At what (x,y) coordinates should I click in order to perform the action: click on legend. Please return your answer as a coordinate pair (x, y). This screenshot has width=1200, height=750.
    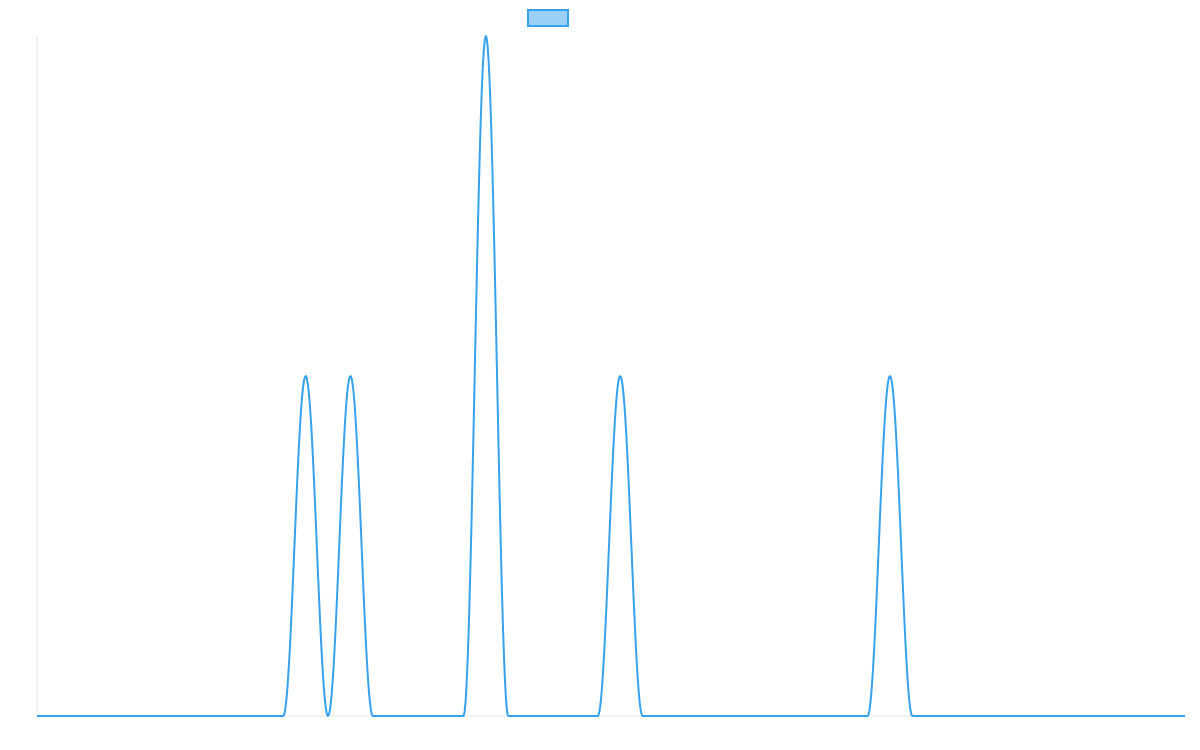
    Looking at the image, I should click on (548, 18).